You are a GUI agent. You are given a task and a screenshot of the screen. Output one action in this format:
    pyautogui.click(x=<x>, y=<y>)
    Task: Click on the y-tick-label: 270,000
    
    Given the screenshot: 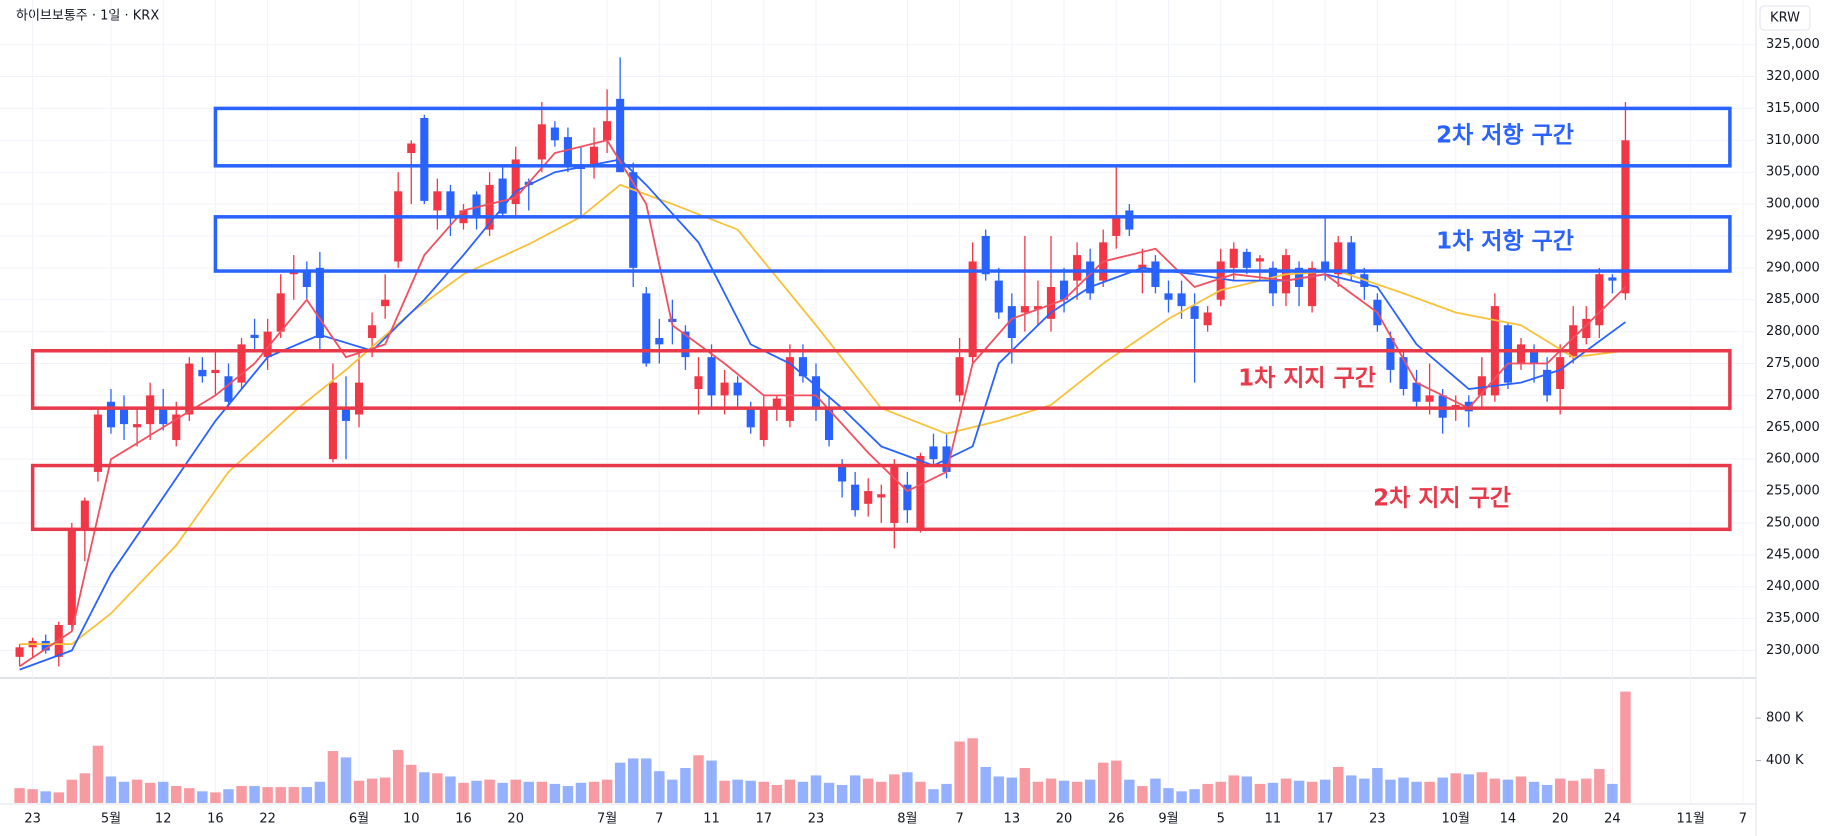 What is the action you would take?
    pyautogui.click(x=1793, y=395)
    